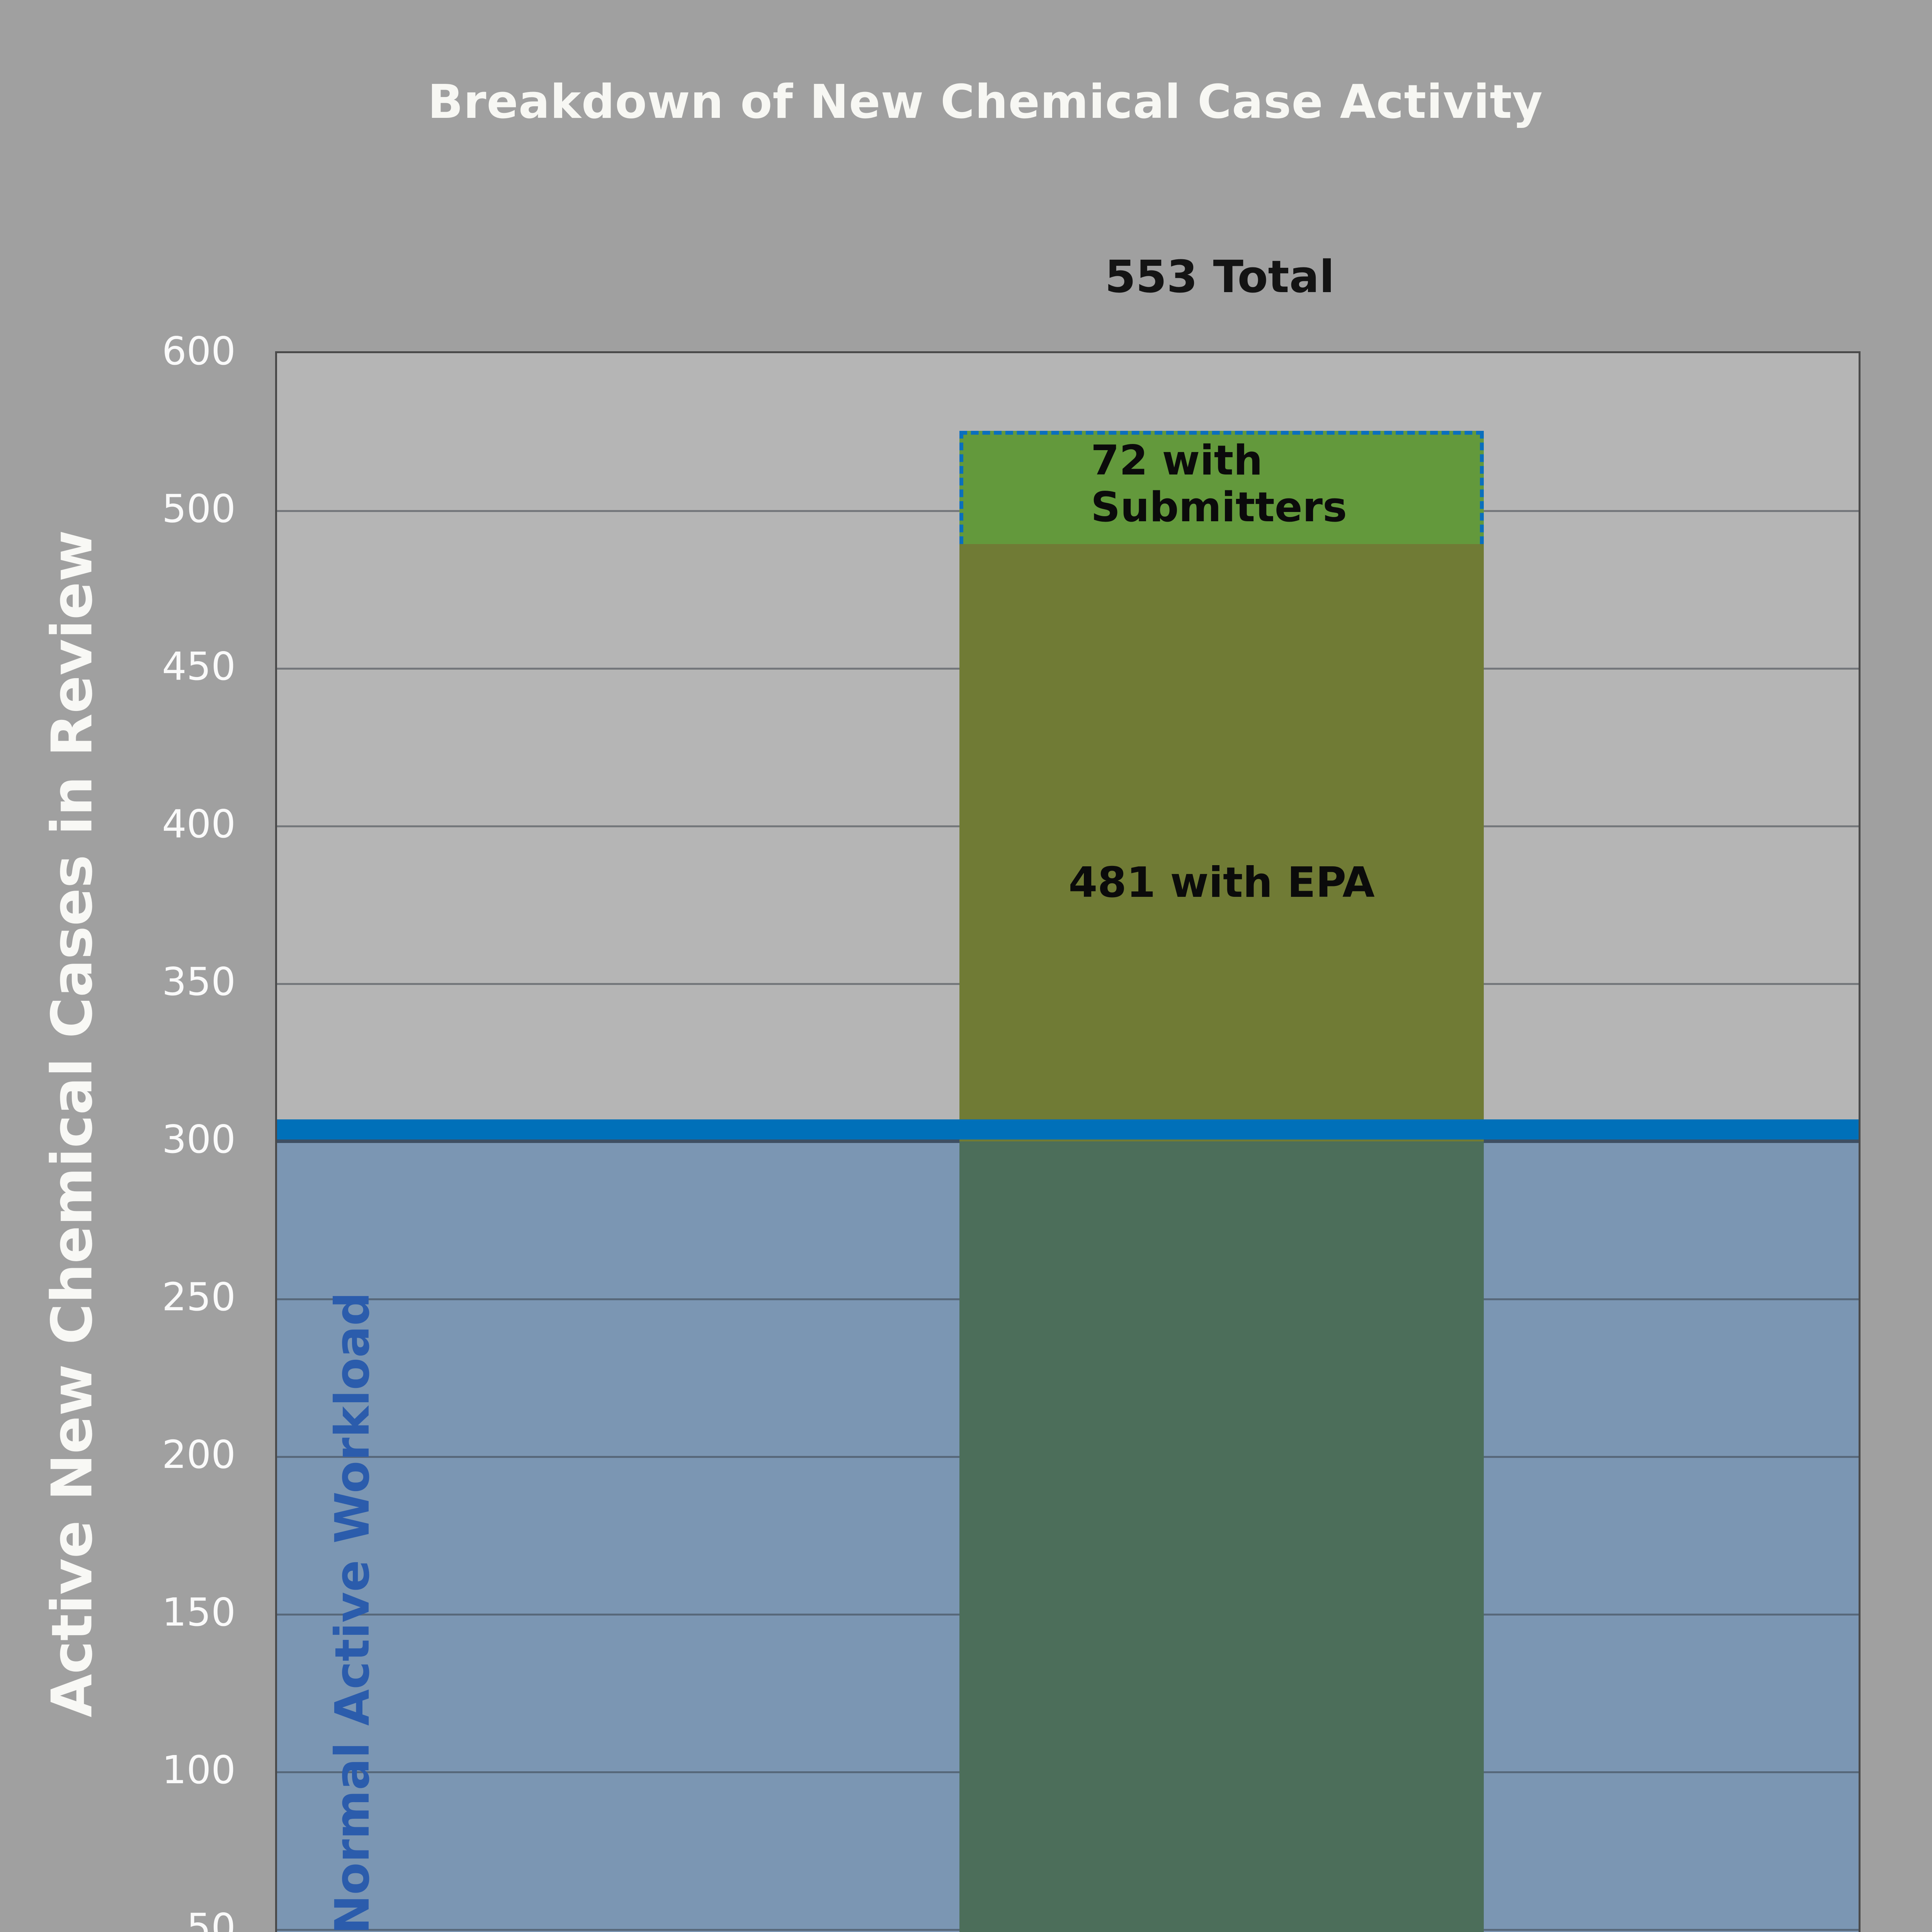 The image size is (1932, 1932). What do you see at coordinates (199, 667) in the screenshot?
I see `y-axis-tick-label: 450` at bounding box center [199, 667].